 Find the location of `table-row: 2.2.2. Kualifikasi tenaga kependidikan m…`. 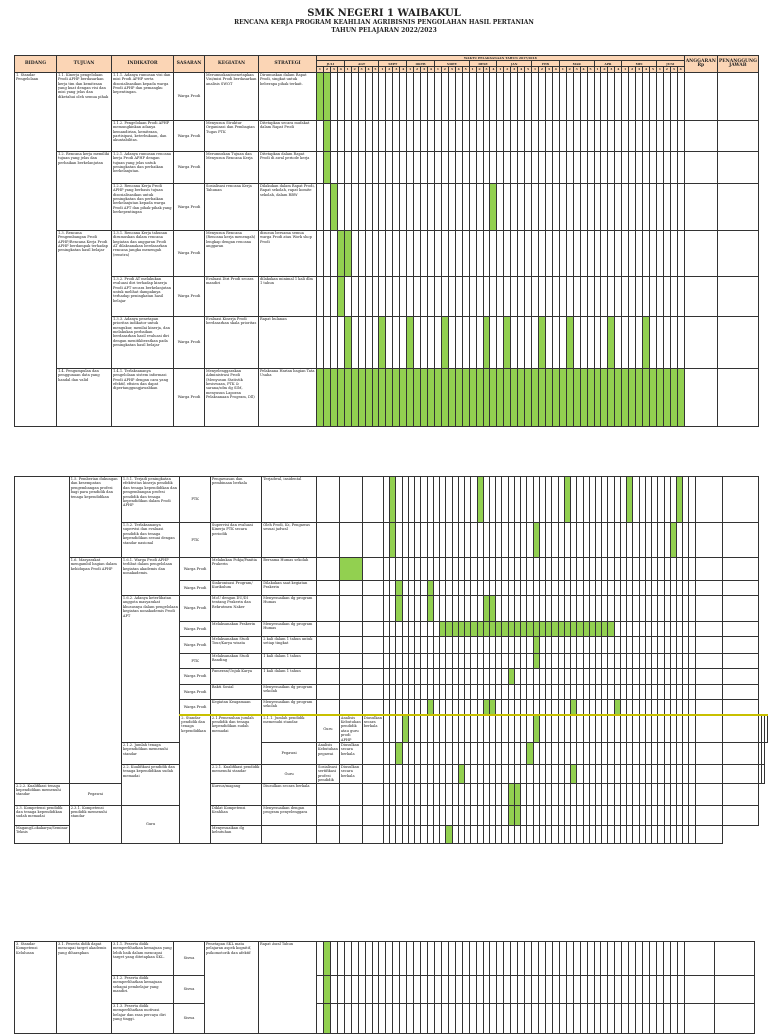

table-row: 2.2.2. Kualifikasi tenaga kependidikan m… is located at coordinates (391, 794).